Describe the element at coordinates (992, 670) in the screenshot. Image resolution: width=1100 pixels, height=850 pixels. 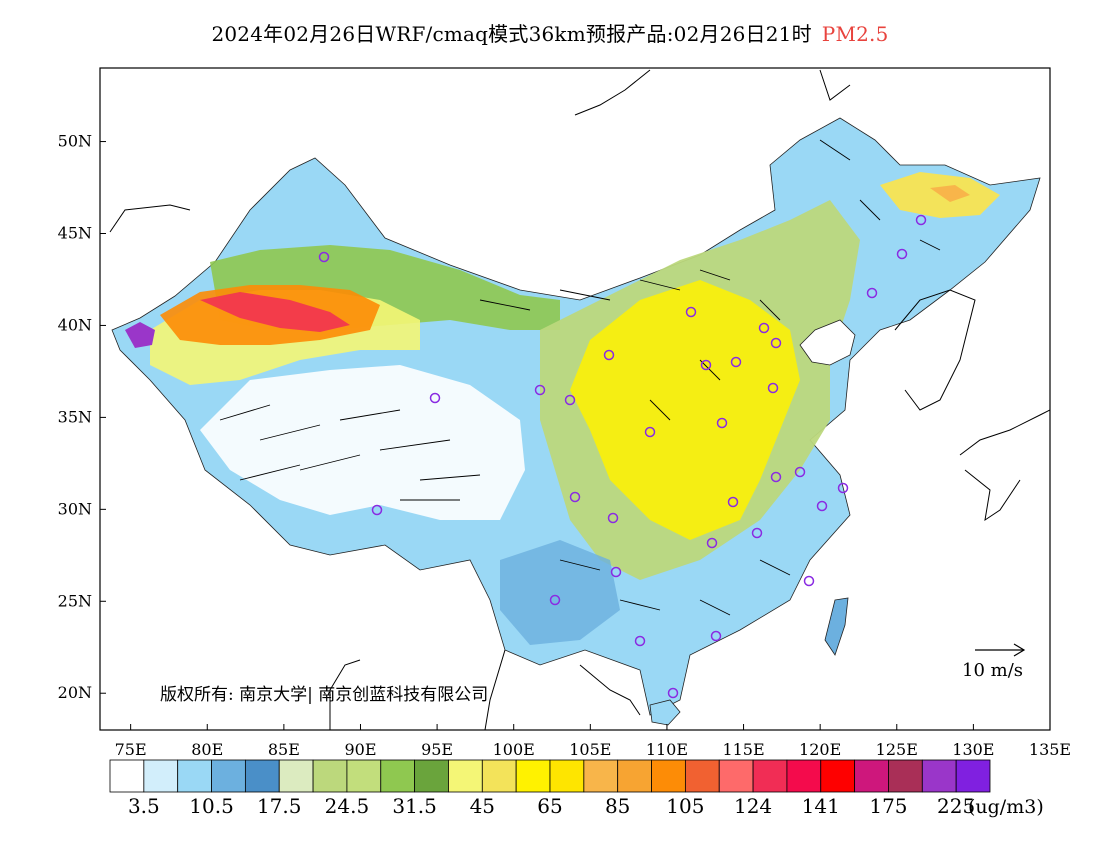
I see `wind-scale-label: 10 m/s` at that location.